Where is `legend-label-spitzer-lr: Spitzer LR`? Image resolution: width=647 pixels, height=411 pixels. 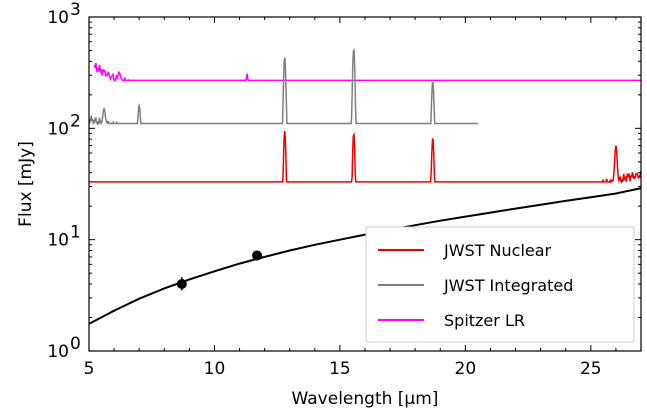 legend-label-spitzer-lr: Spitzer LR is located at coordinates (484, 320).